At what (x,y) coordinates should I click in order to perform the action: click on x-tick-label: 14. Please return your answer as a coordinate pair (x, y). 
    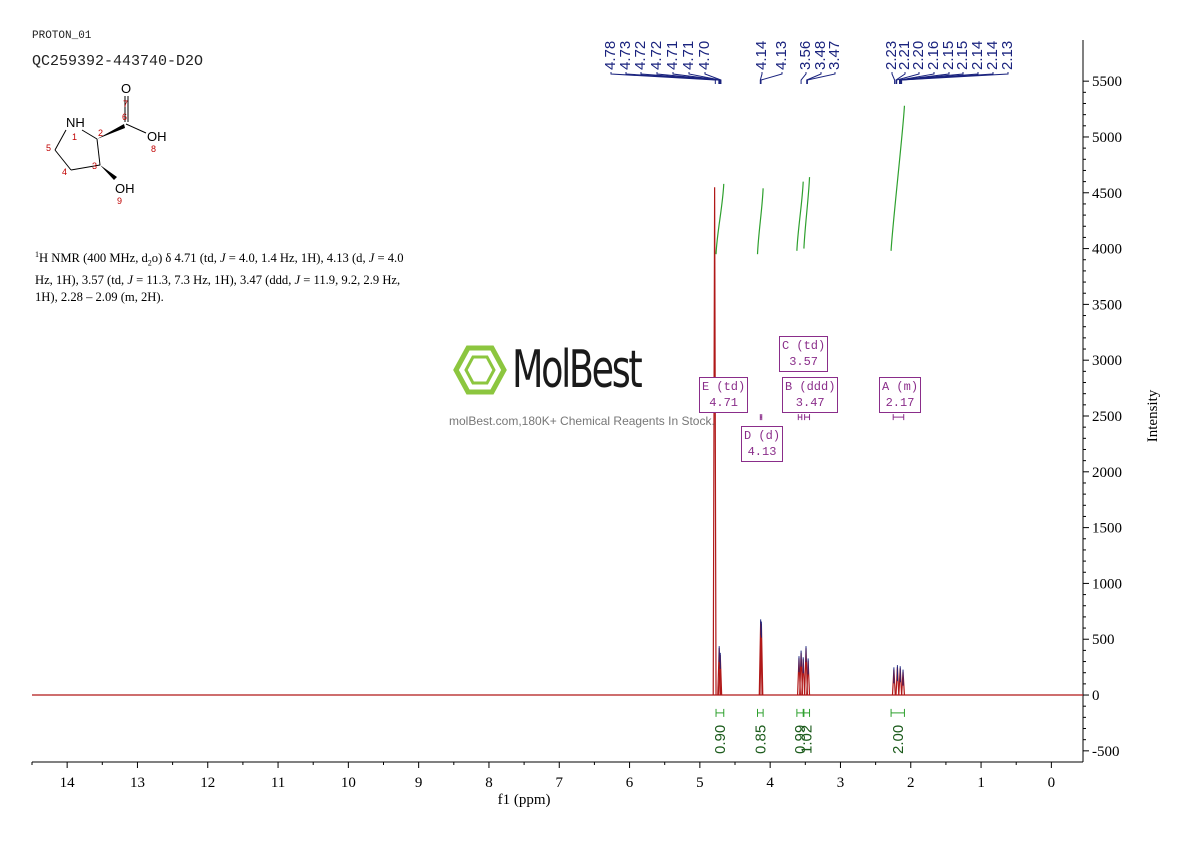
    Looking at the image, I should click on (68, 783).